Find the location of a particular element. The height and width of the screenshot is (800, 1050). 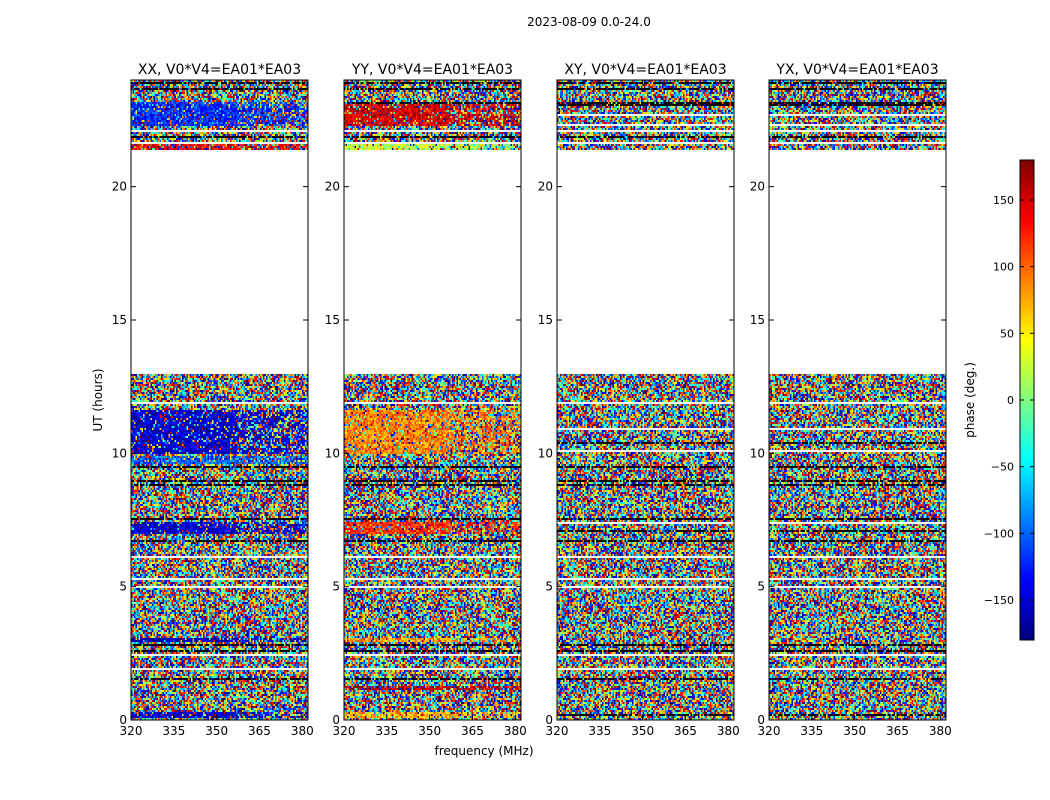

colorbar-tick-label: −50 is located at coordinates (1002, 467).